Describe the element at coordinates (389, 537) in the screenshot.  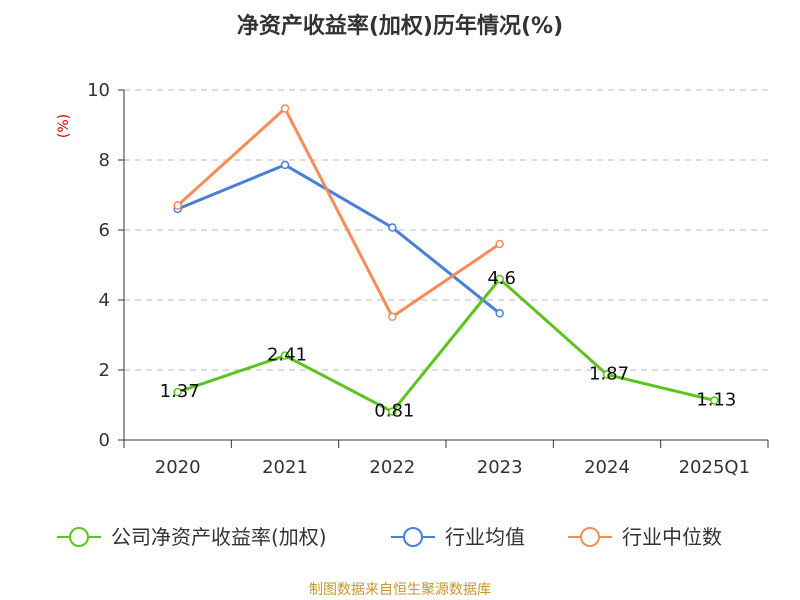
I see `legend: 公司净资产收益率(加权) 行业均值 行业中位数` at that location.